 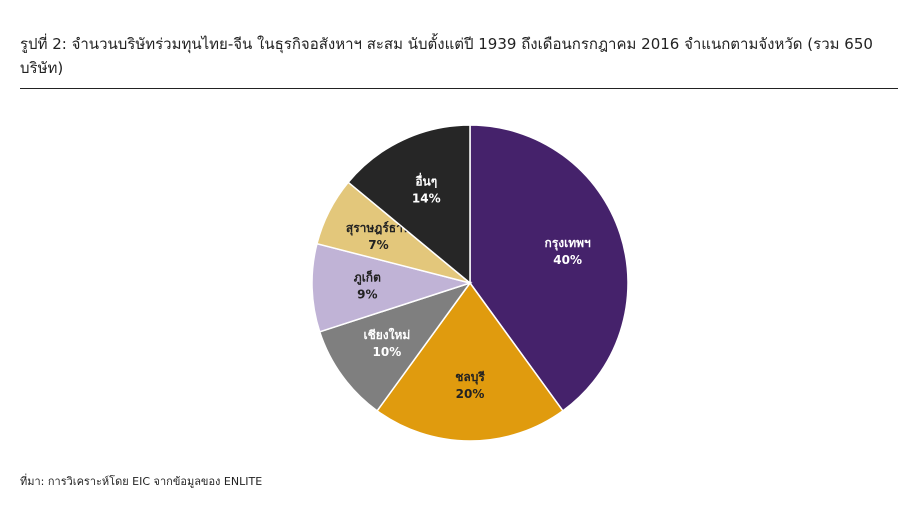 What do you see at coordinates (387, 352) in the screenshot?
I see `slice-value-label: 10%` at bounding box center [387, 352].